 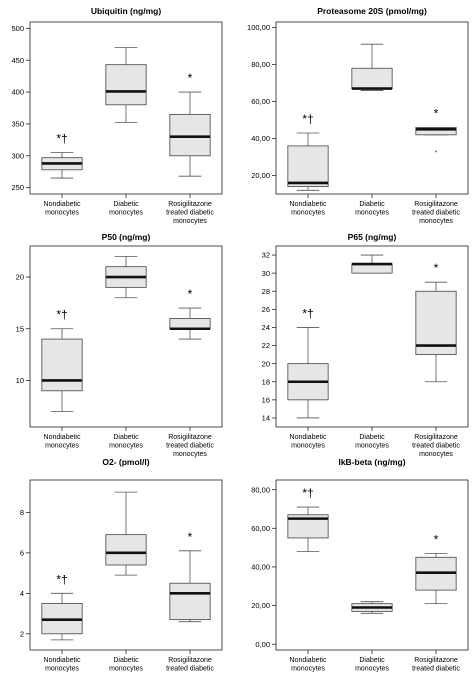 I want to click on outlier-point, so click(x=436, y=151).